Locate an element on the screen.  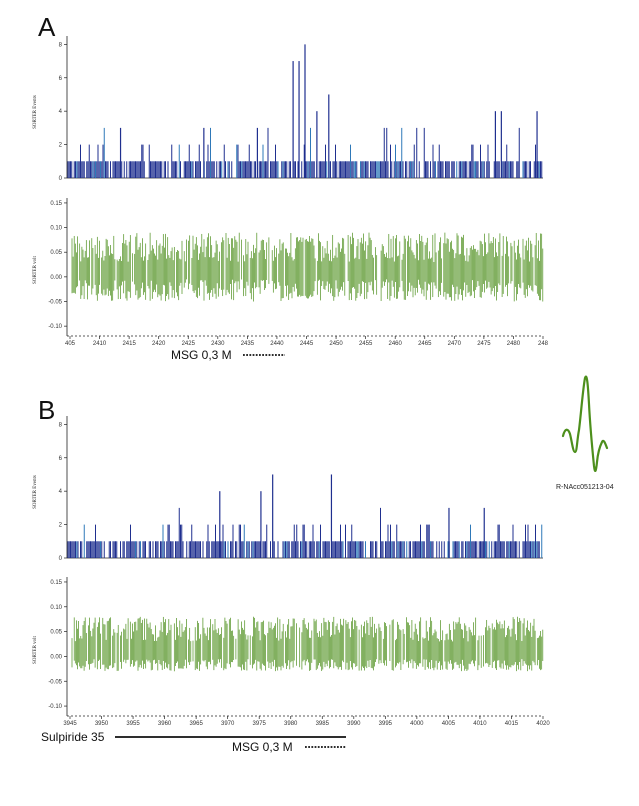
panel-b-wave-ytick-label: -0.10 is located at coordinates (55, 707).